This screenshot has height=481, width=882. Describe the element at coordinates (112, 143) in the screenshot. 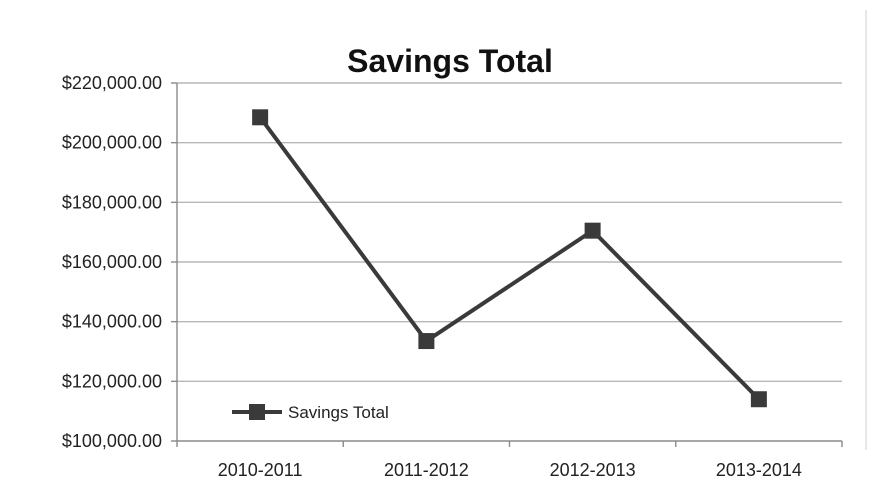

I see `y-tick-label: $200,000.00` at that location.